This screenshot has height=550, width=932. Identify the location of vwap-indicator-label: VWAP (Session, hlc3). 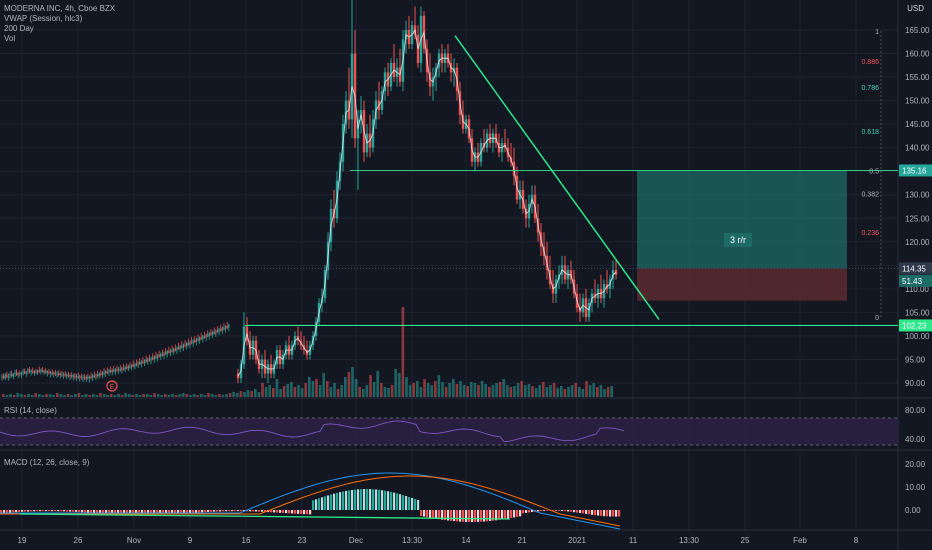
(43, 18).